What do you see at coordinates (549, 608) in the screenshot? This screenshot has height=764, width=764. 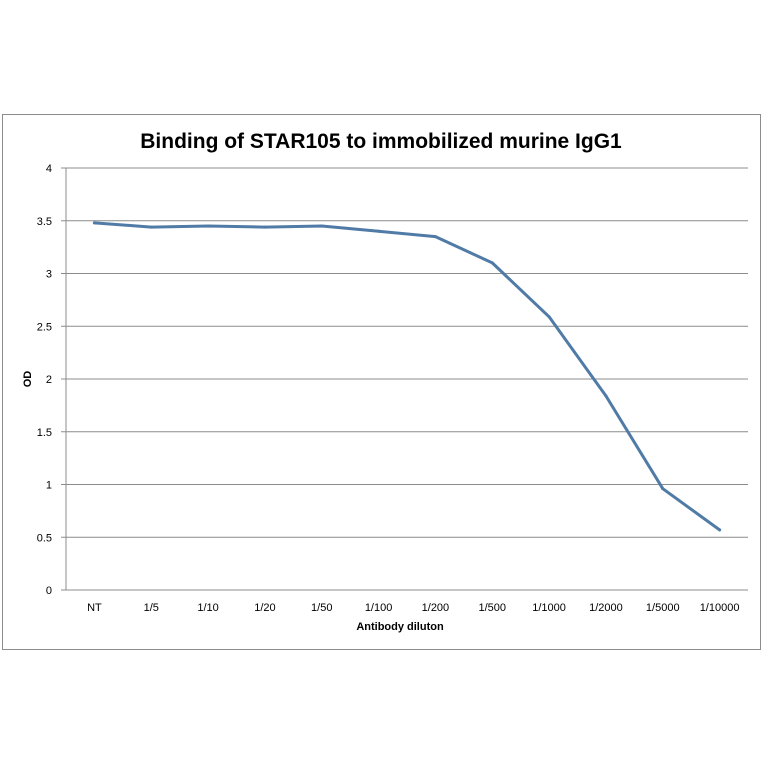 I see `x-tick-label: 1/1000` at bounding box center [549, 608].